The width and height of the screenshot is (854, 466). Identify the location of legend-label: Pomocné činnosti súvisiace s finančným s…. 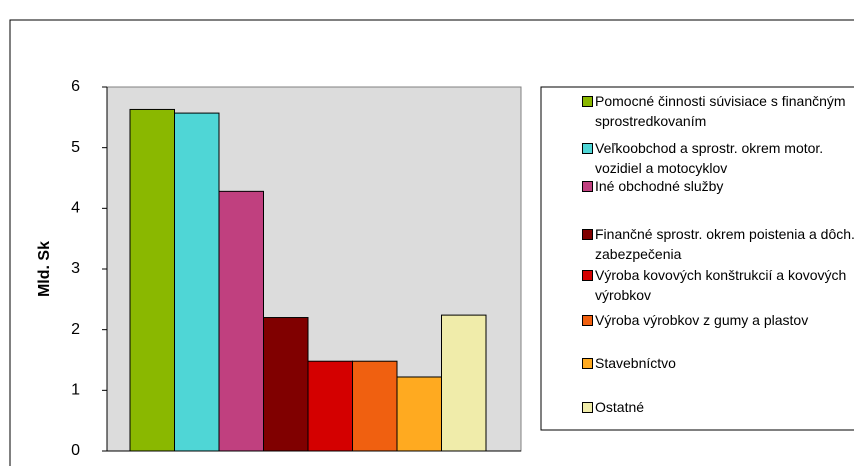
(720, 111).